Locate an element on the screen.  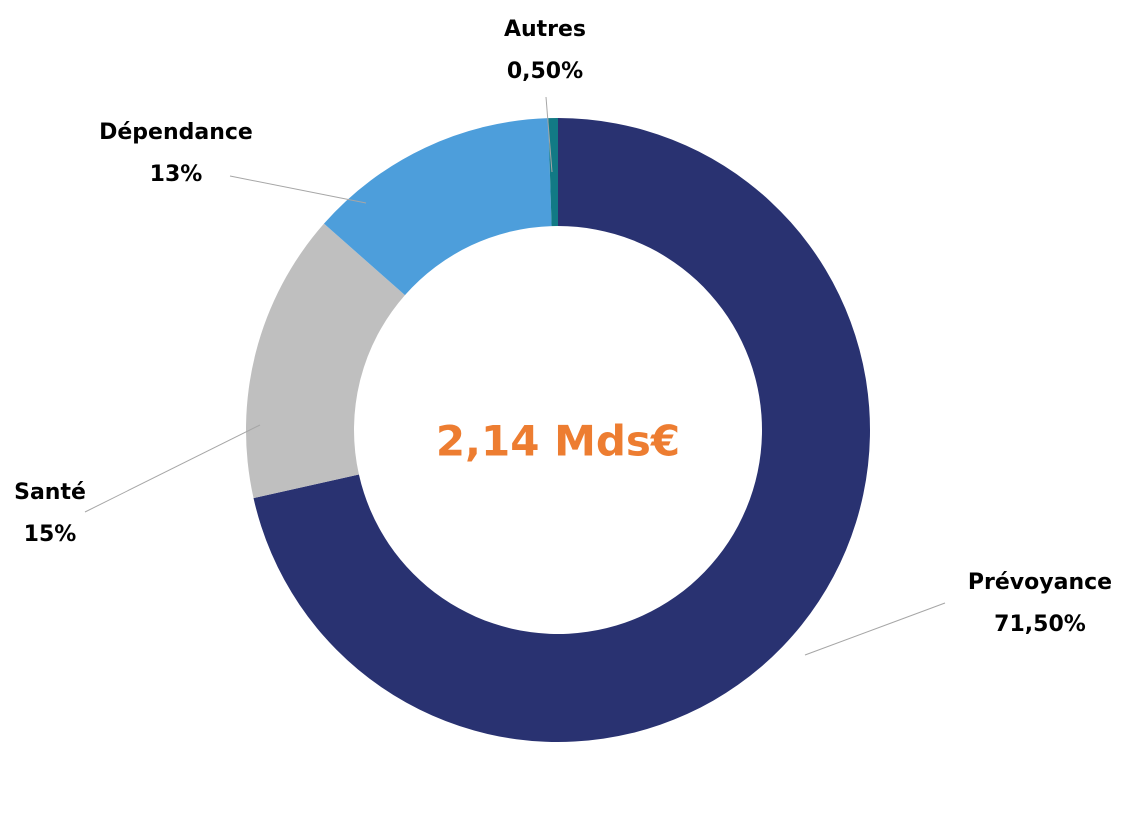
value-label: 15% is located at coordinates (50, 534).